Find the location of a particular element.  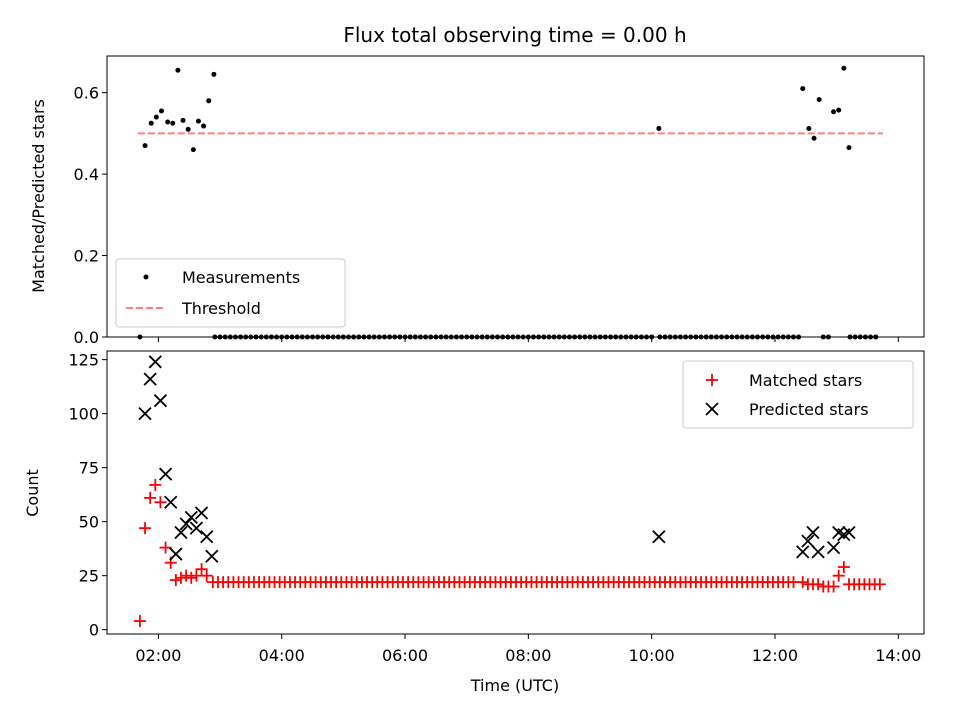

bottom-y-tick-label: 75 is located at coordinates (89, 468).